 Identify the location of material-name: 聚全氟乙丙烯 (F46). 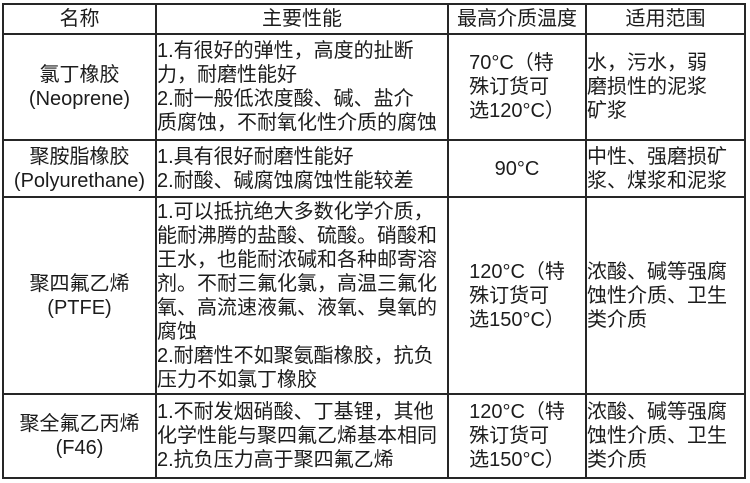
(79, 436).